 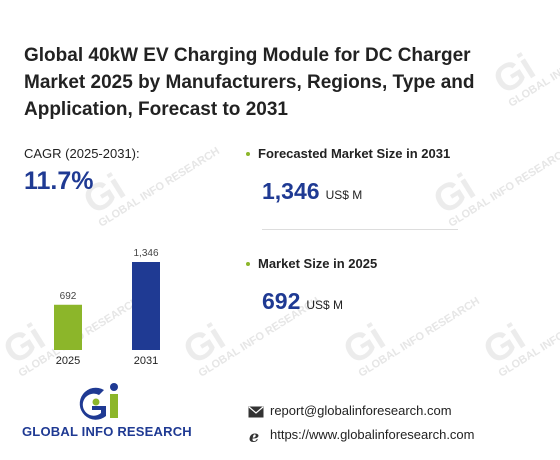 I want to click on website-text: https://www.globalinforesearch.com, so click(x=372, y=434).